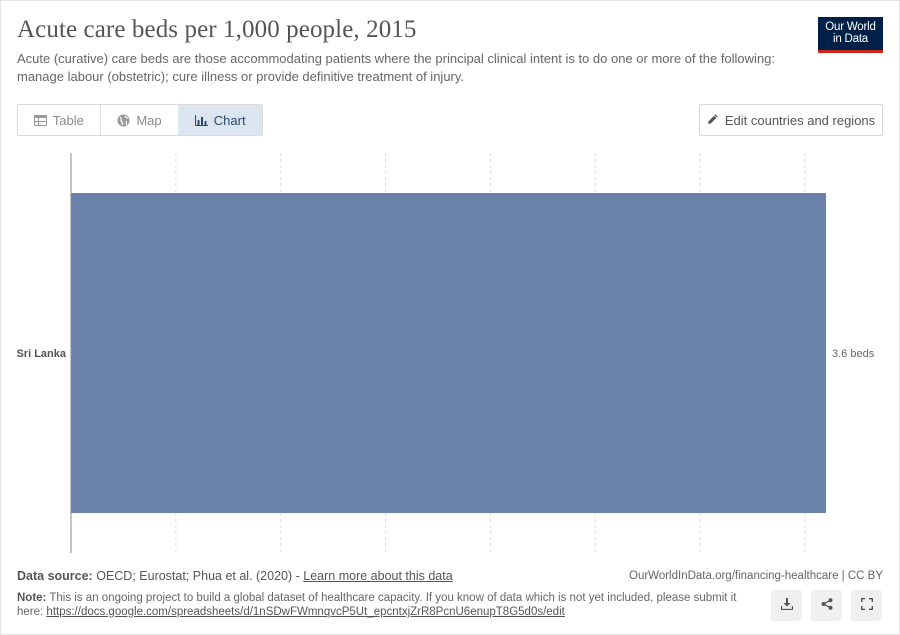  I want to click on bar-chart-icon, so click(201, 120).